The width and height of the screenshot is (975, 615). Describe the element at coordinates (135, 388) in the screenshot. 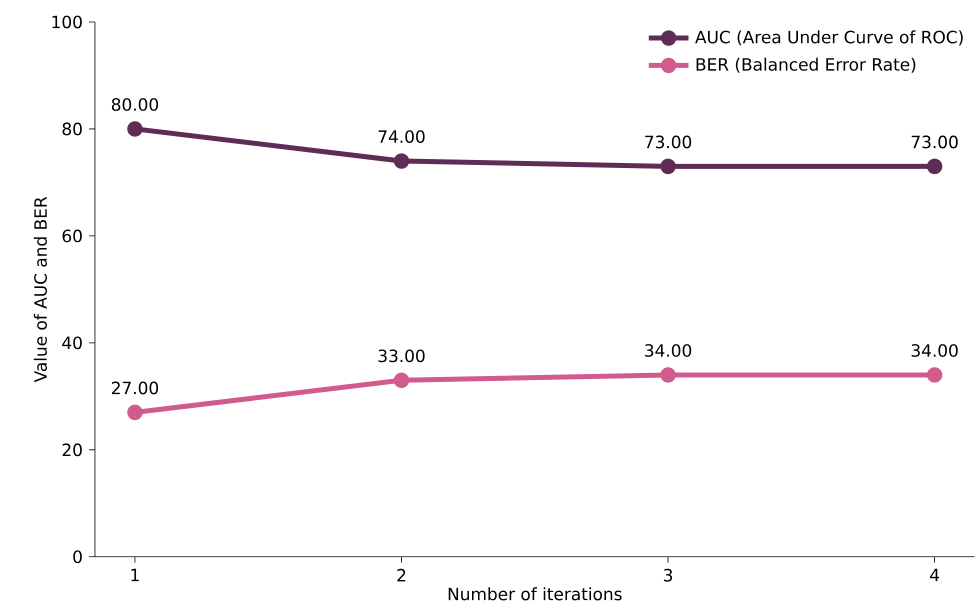

I see `data-label: 27.00` at that location.